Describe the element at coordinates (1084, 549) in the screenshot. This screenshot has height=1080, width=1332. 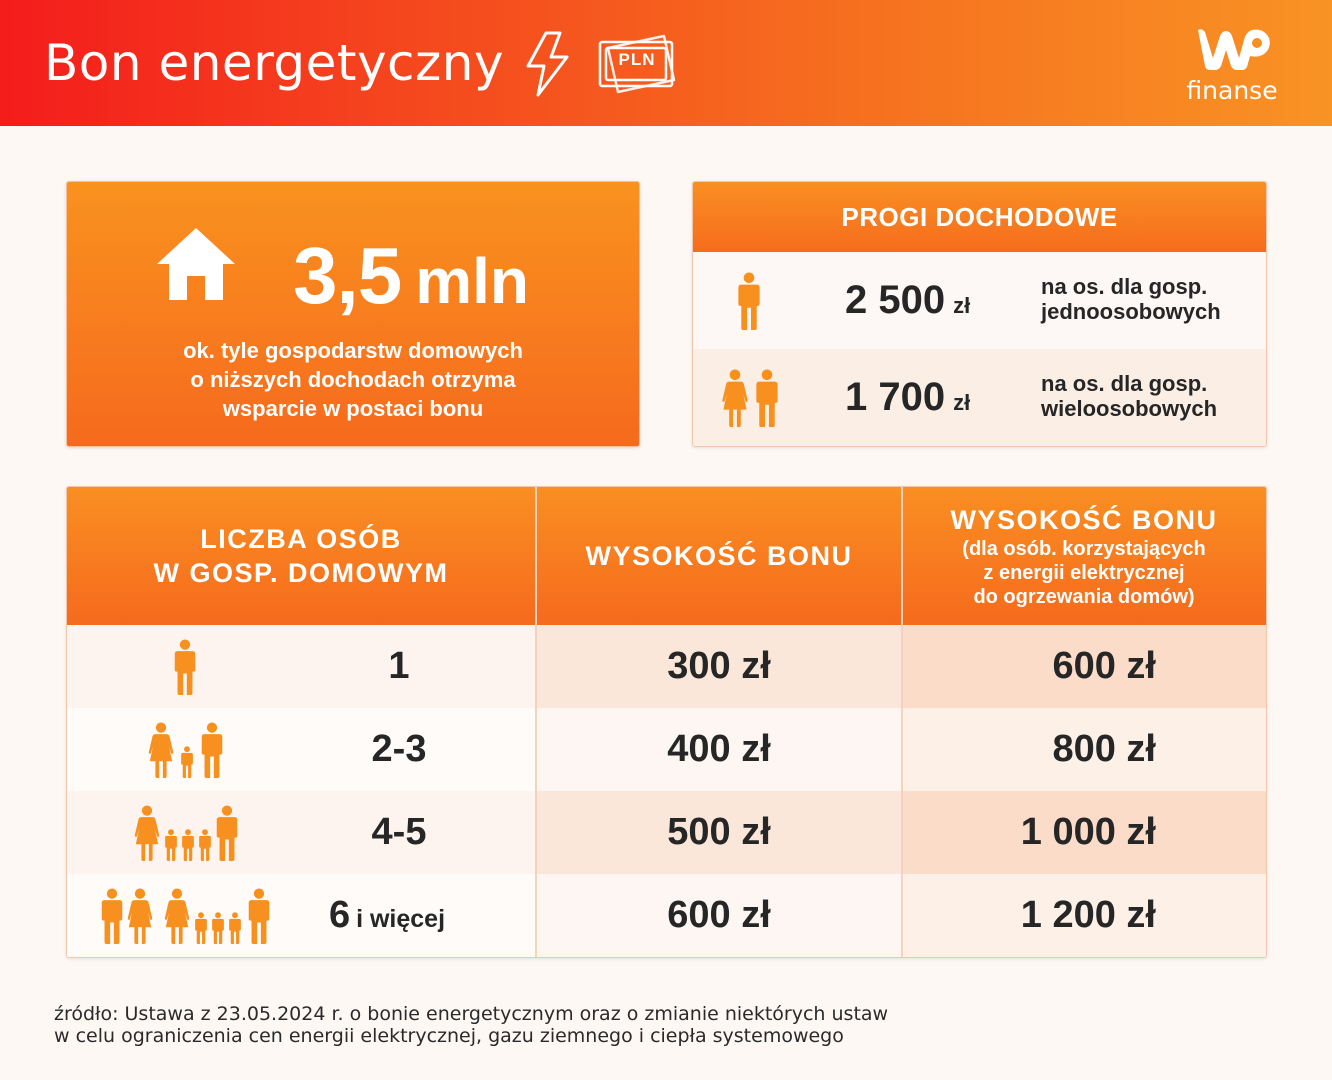
I see `header-subline: (dla osób. korzystających` at that location.